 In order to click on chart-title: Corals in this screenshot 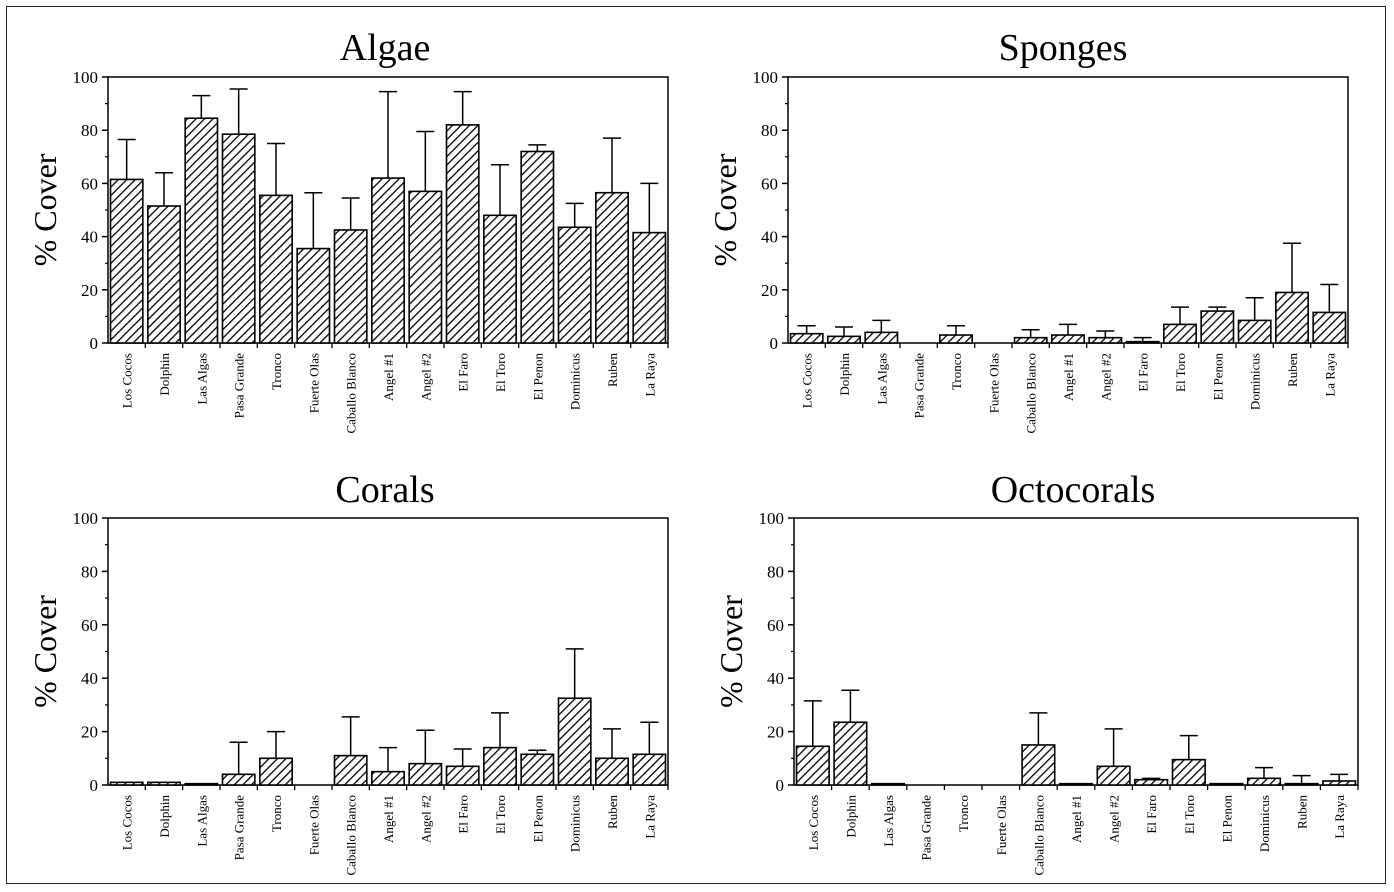, I will do `click(384, 490)`.